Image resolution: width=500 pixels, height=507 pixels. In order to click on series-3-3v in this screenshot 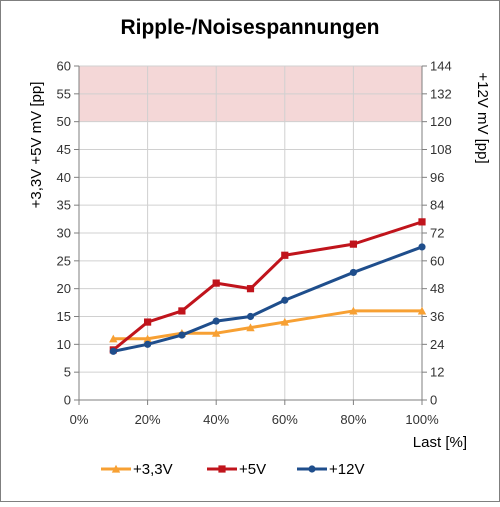, I will do `click(268, 324)`.